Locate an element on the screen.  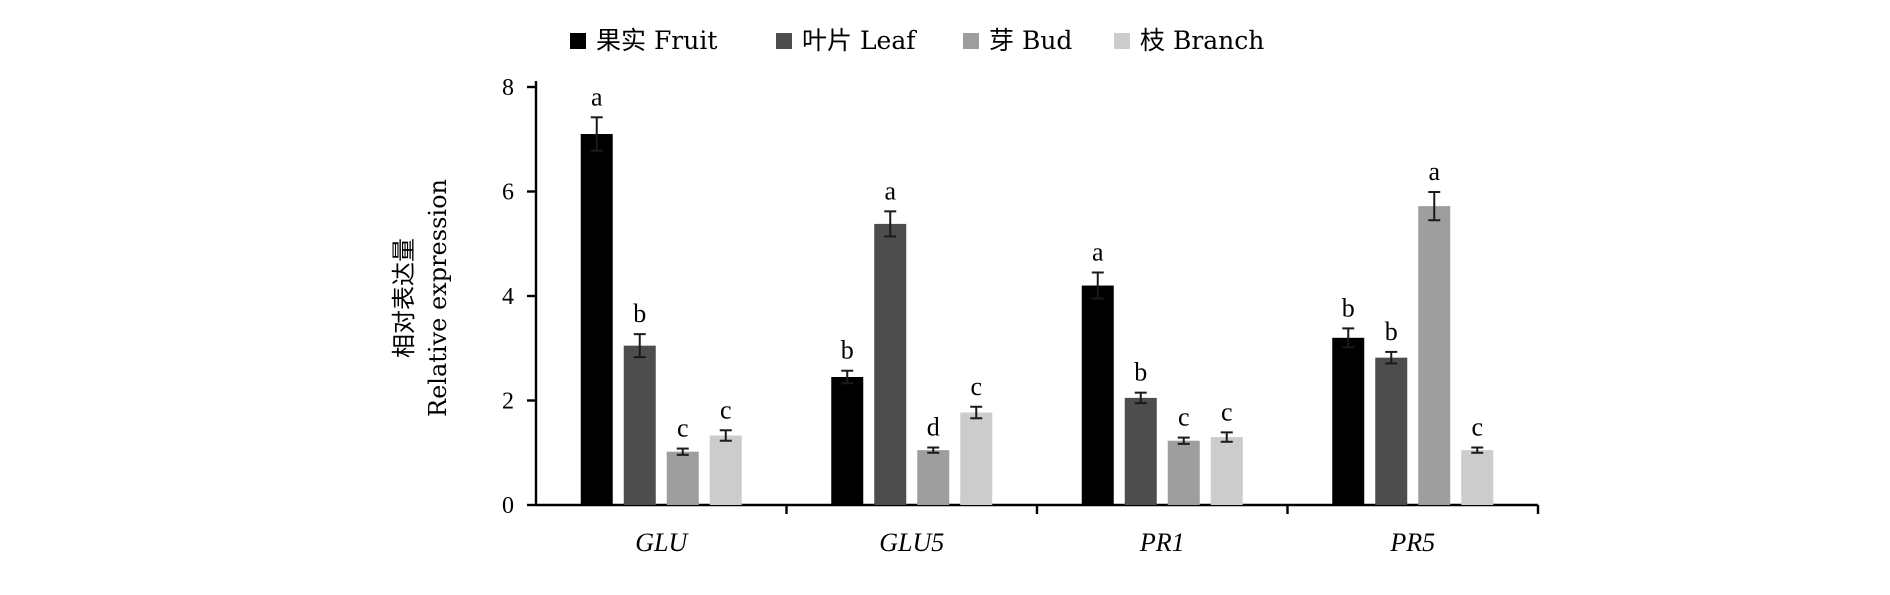
y-tick-label: 0 is located at coordinates (508, 506).